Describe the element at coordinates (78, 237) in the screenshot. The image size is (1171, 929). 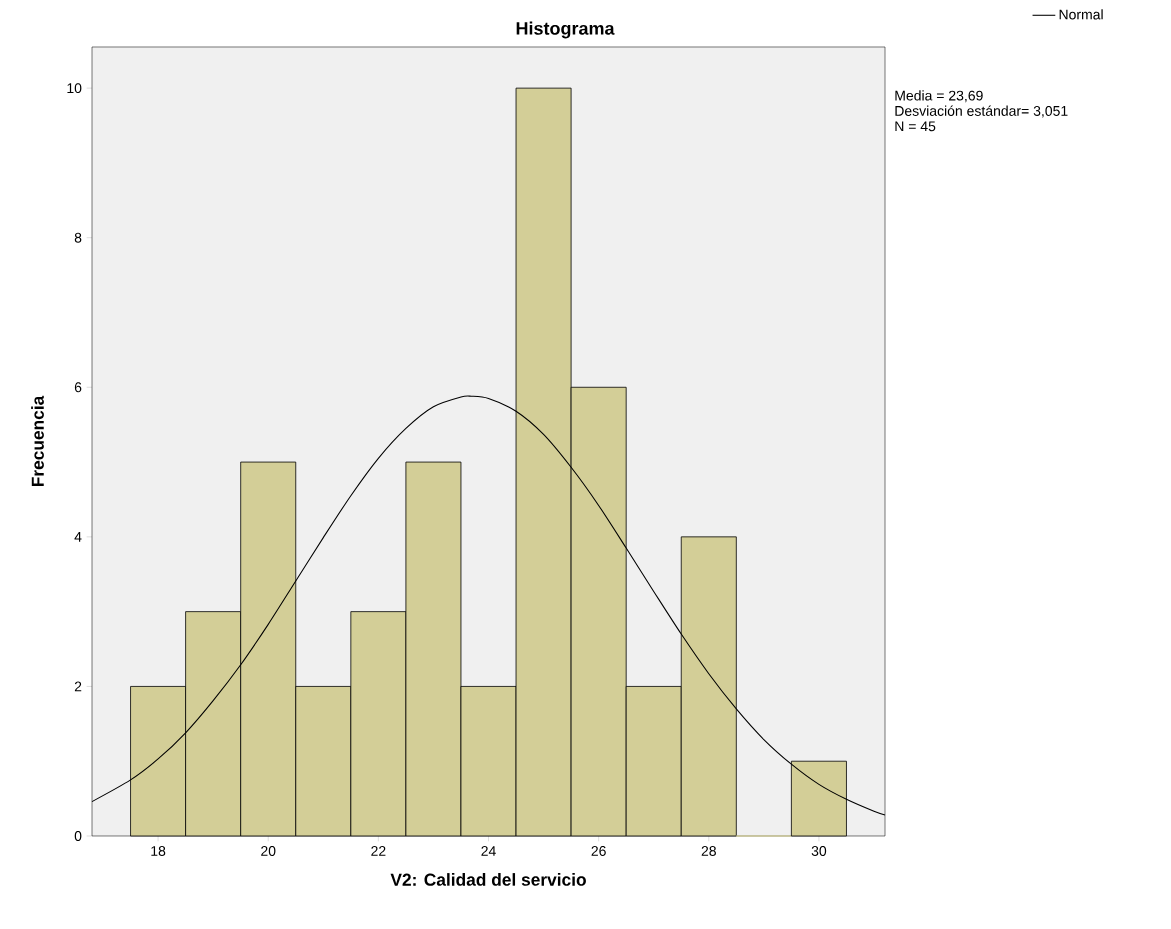
I see `y-tick-label: 8` at that location.